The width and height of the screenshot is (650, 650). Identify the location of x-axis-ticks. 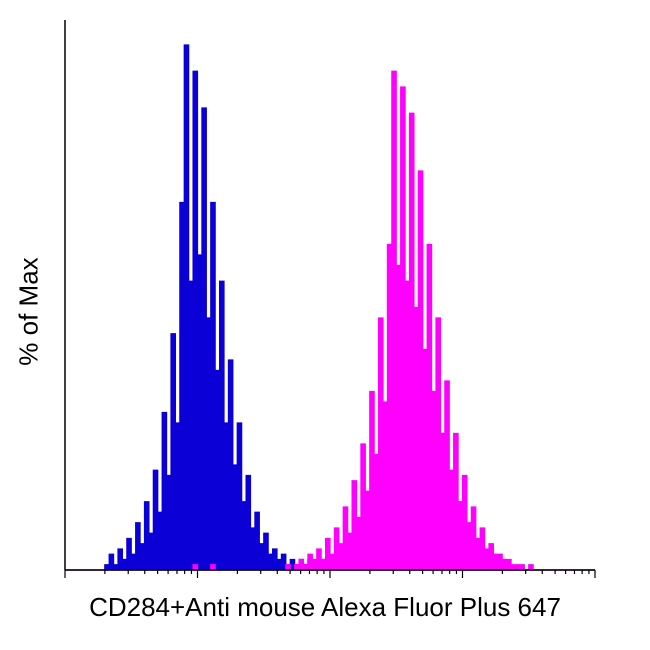
(330, 574).